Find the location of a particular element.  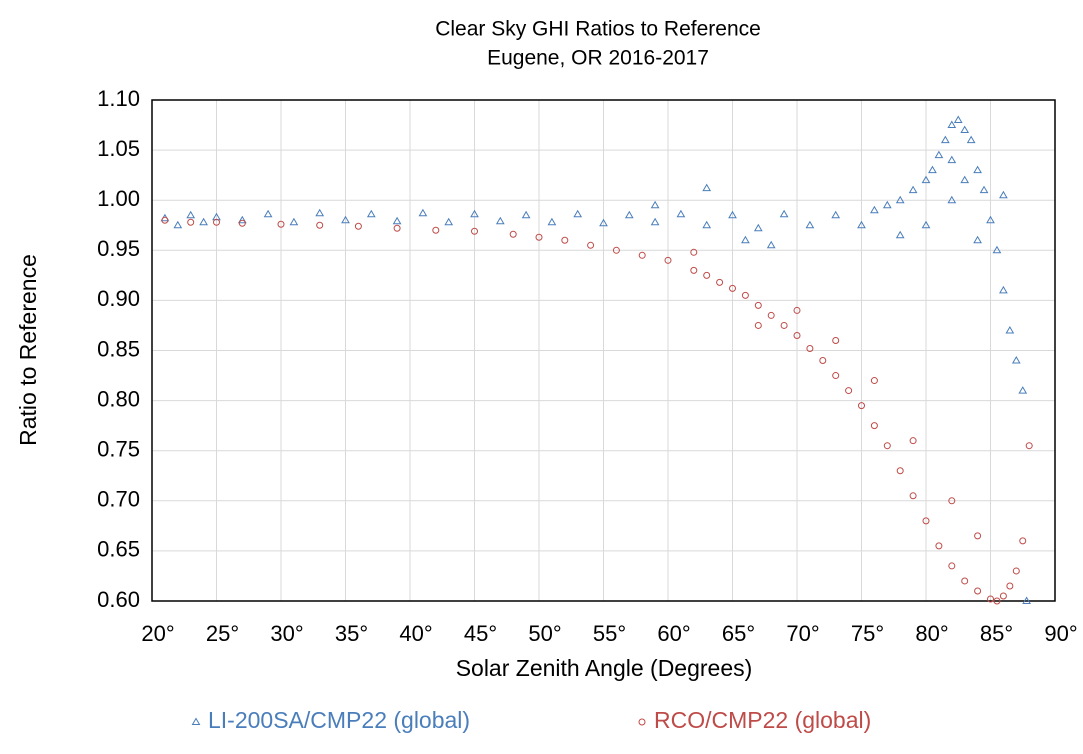

x-tick-label: 80° is located at coordinates (931, 633).